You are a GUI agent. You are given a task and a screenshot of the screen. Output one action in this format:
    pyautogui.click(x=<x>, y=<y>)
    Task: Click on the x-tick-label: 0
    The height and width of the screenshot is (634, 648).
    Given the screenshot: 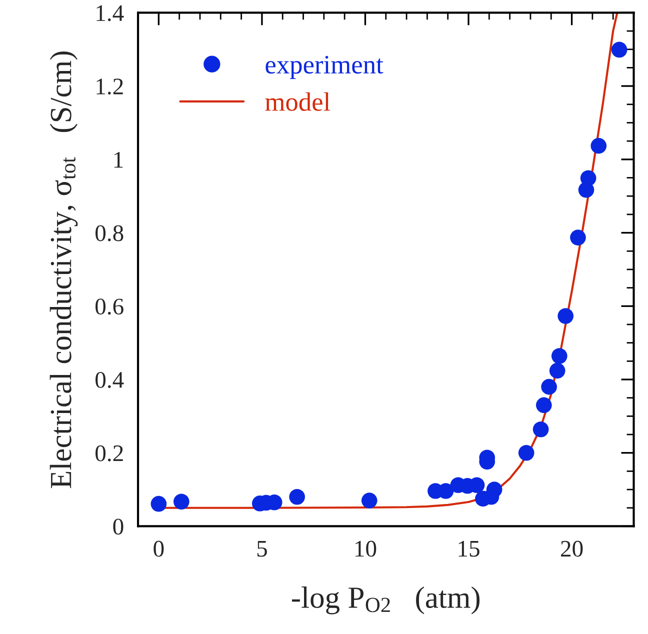 What is the action you would take?
    pyautogui.click(x=159, y=548)
    